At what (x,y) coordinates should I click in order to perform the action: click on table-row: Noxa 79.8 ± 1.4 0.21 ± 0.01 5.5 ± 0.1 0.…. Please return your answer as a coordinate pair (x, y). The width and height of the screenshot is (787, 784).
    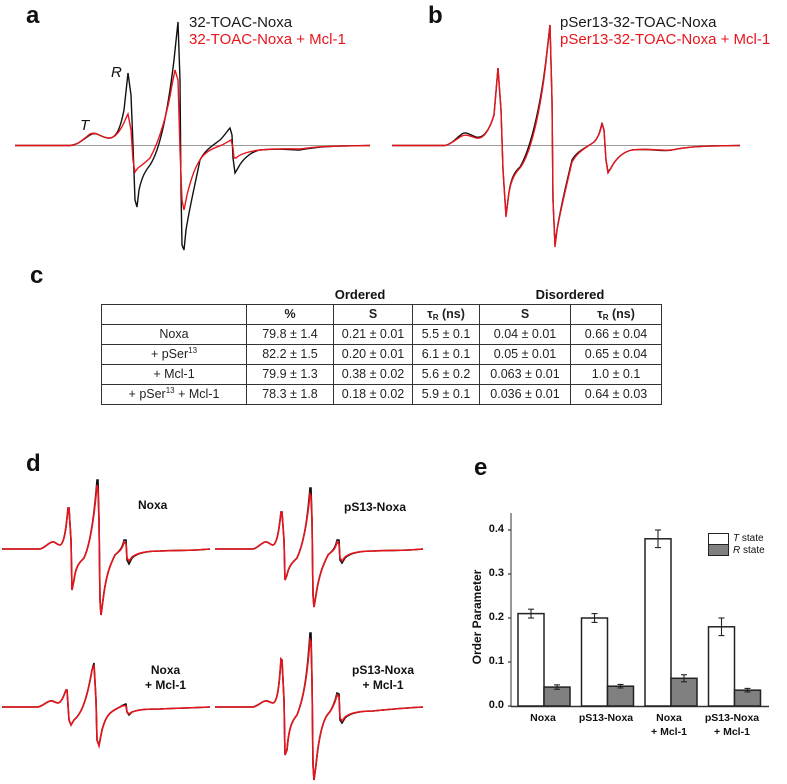
    Looking at the image, I should click on (381, 334).